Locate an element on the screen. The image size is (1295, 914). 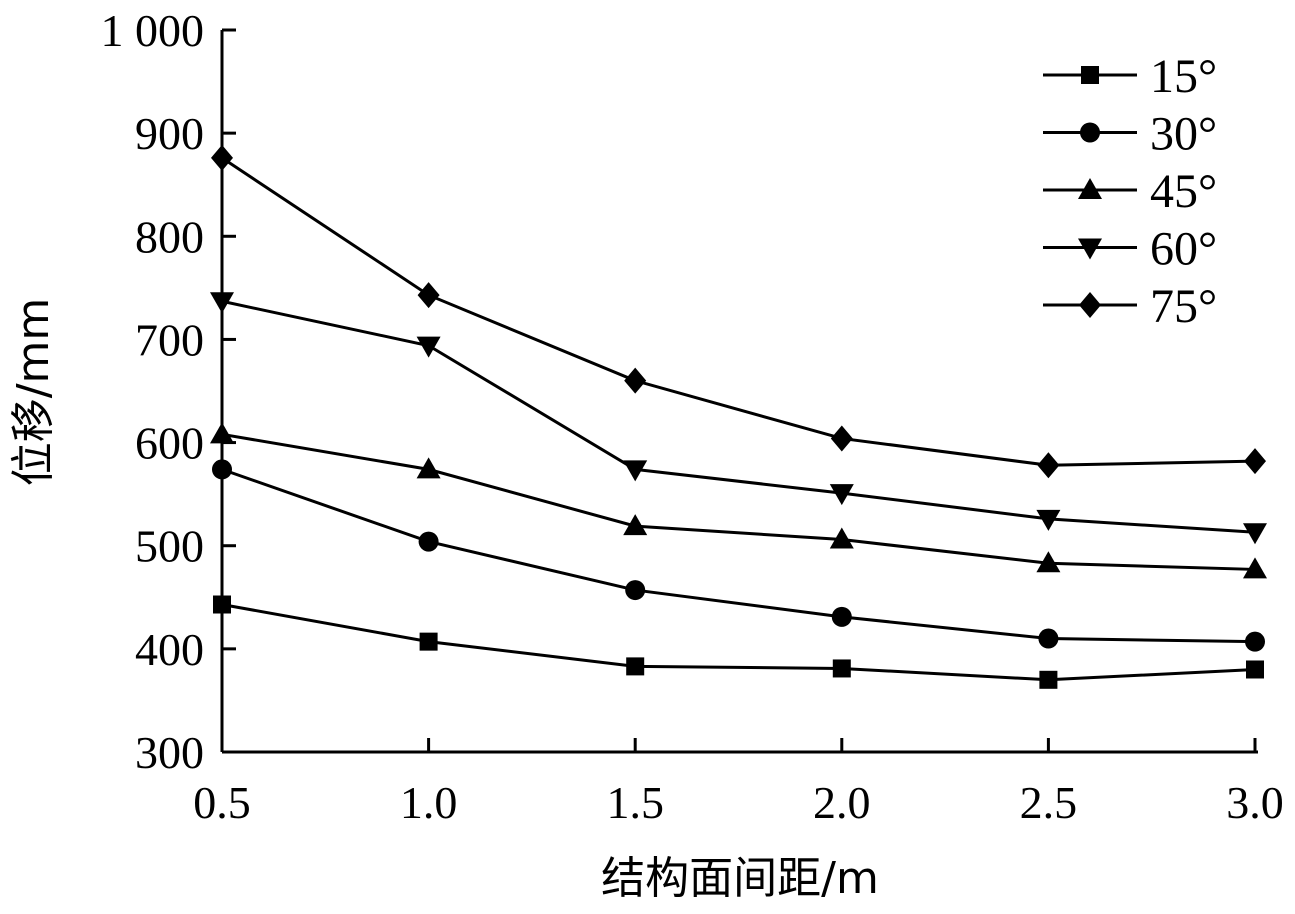
y-tick-label: 800 is located at coordinates (169, 236).